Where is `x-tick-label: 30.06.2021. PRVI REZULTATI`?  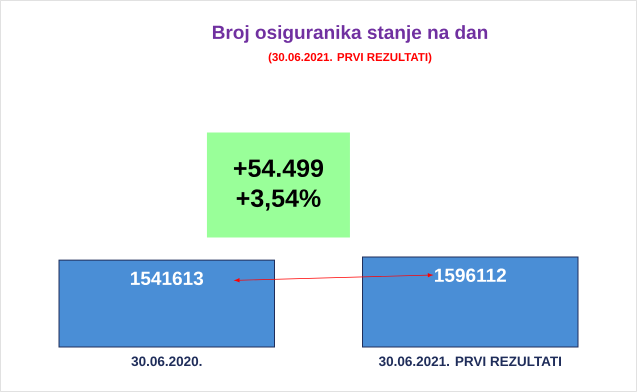 x-tick-label: 30.06.2021. PRVI REZULTATI is located at coordinates (470, 361).